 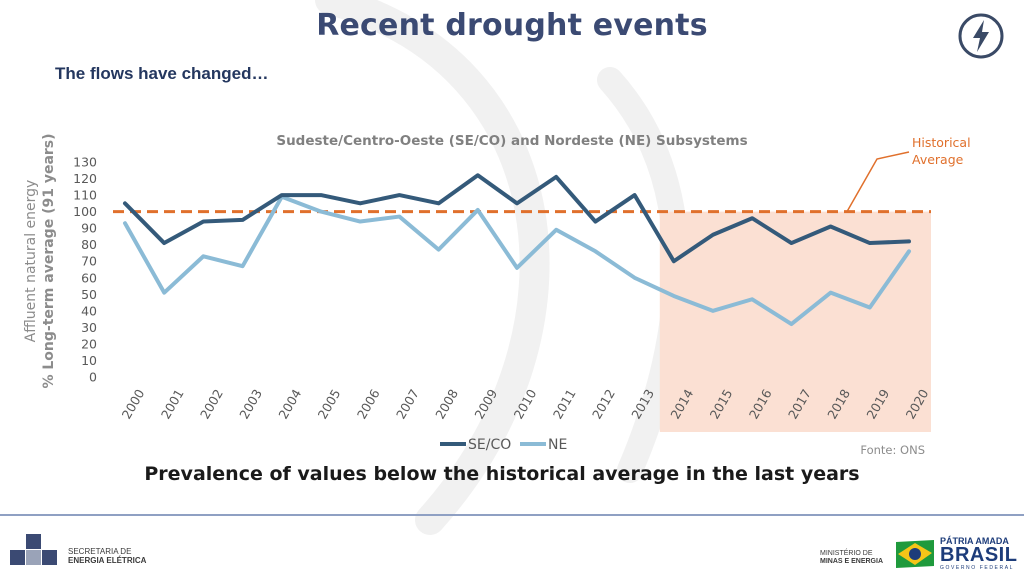 What do you see at coordinates (33, 549) in the screenshot?
I see `secretaria-logo-icon` at bounding box center [33, 549].